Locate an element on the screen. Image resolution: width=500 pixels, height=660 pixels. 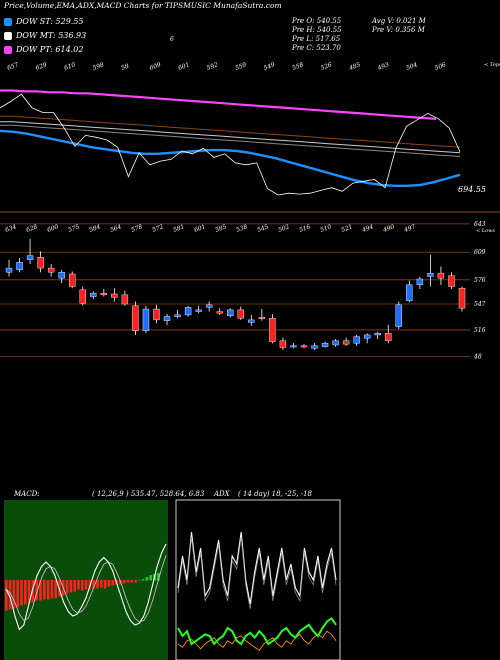
top-label: 549 is located at coordinates (269, 66).